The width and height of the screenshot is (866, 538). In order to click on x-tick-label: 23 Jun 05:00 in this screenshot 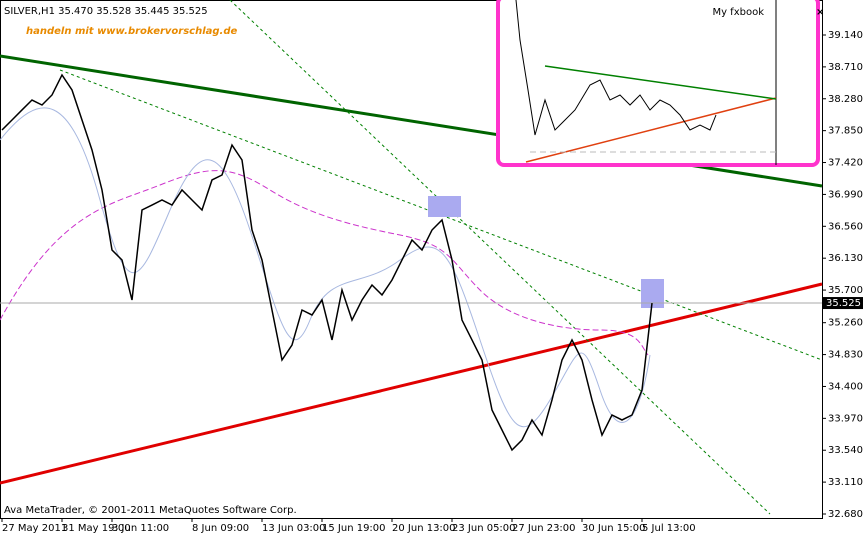, I will do `click(484, 528)`.